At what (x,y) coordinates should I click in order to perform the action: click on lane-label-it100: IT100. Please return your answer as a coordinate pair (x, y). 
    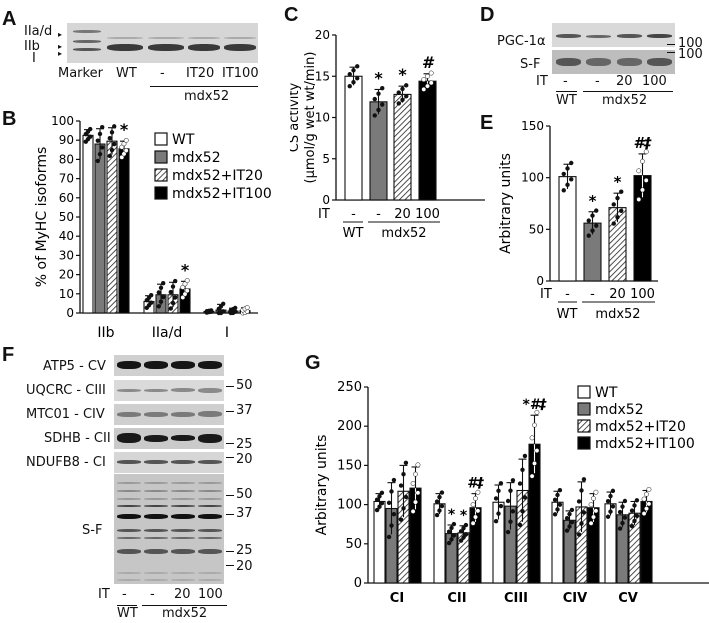
    Looking at the image, I should click on (240, 73).